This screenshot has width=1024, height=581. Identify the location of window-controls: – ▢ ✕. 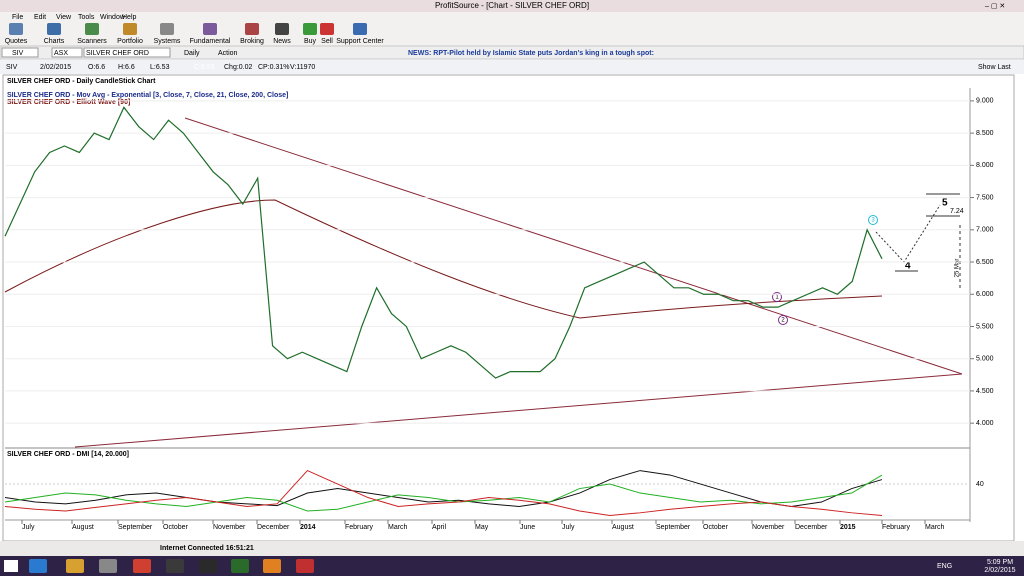
(995, 6).